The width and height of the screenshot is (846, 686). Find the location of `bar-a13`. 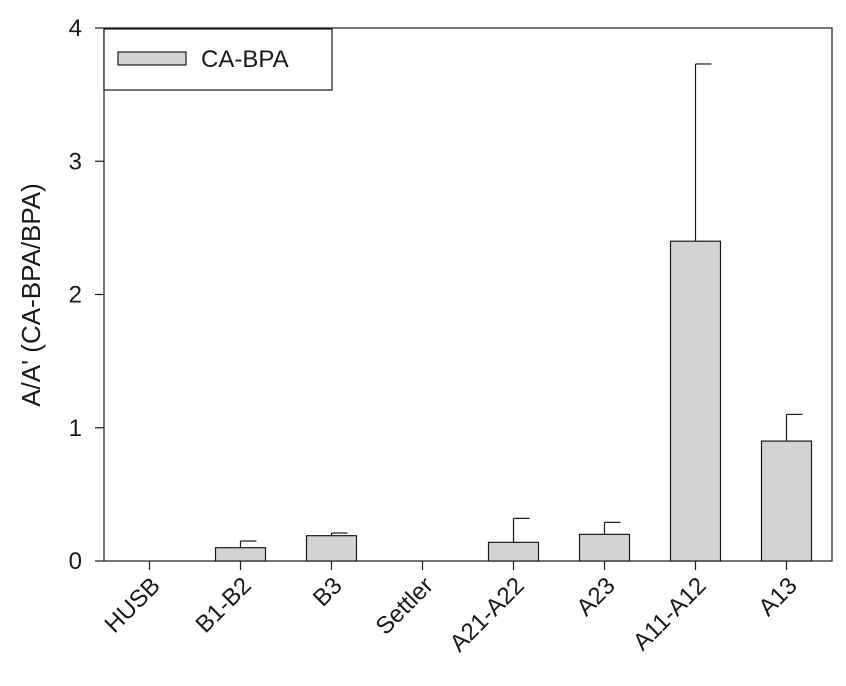

bar-a13 is located at coordinates (786, 501).